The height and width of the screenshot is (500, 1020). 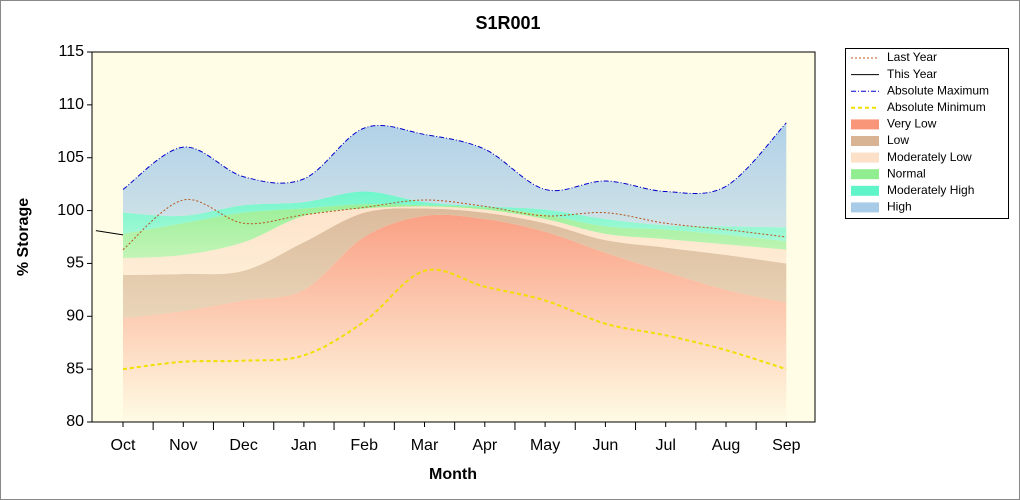 I want to click on y-tick-label: 85, so click(x=75, y=368).